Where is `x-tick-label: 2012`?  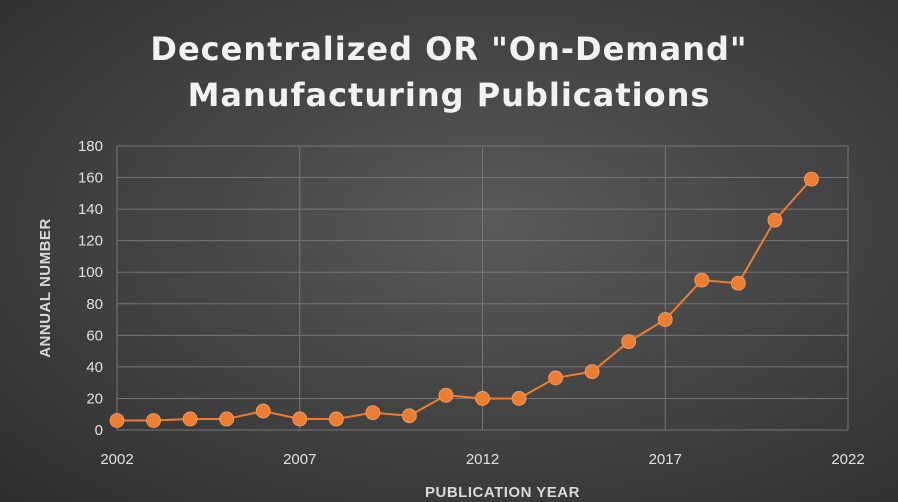 x-tick-label: 2012 is located at coordinates (482, 459).